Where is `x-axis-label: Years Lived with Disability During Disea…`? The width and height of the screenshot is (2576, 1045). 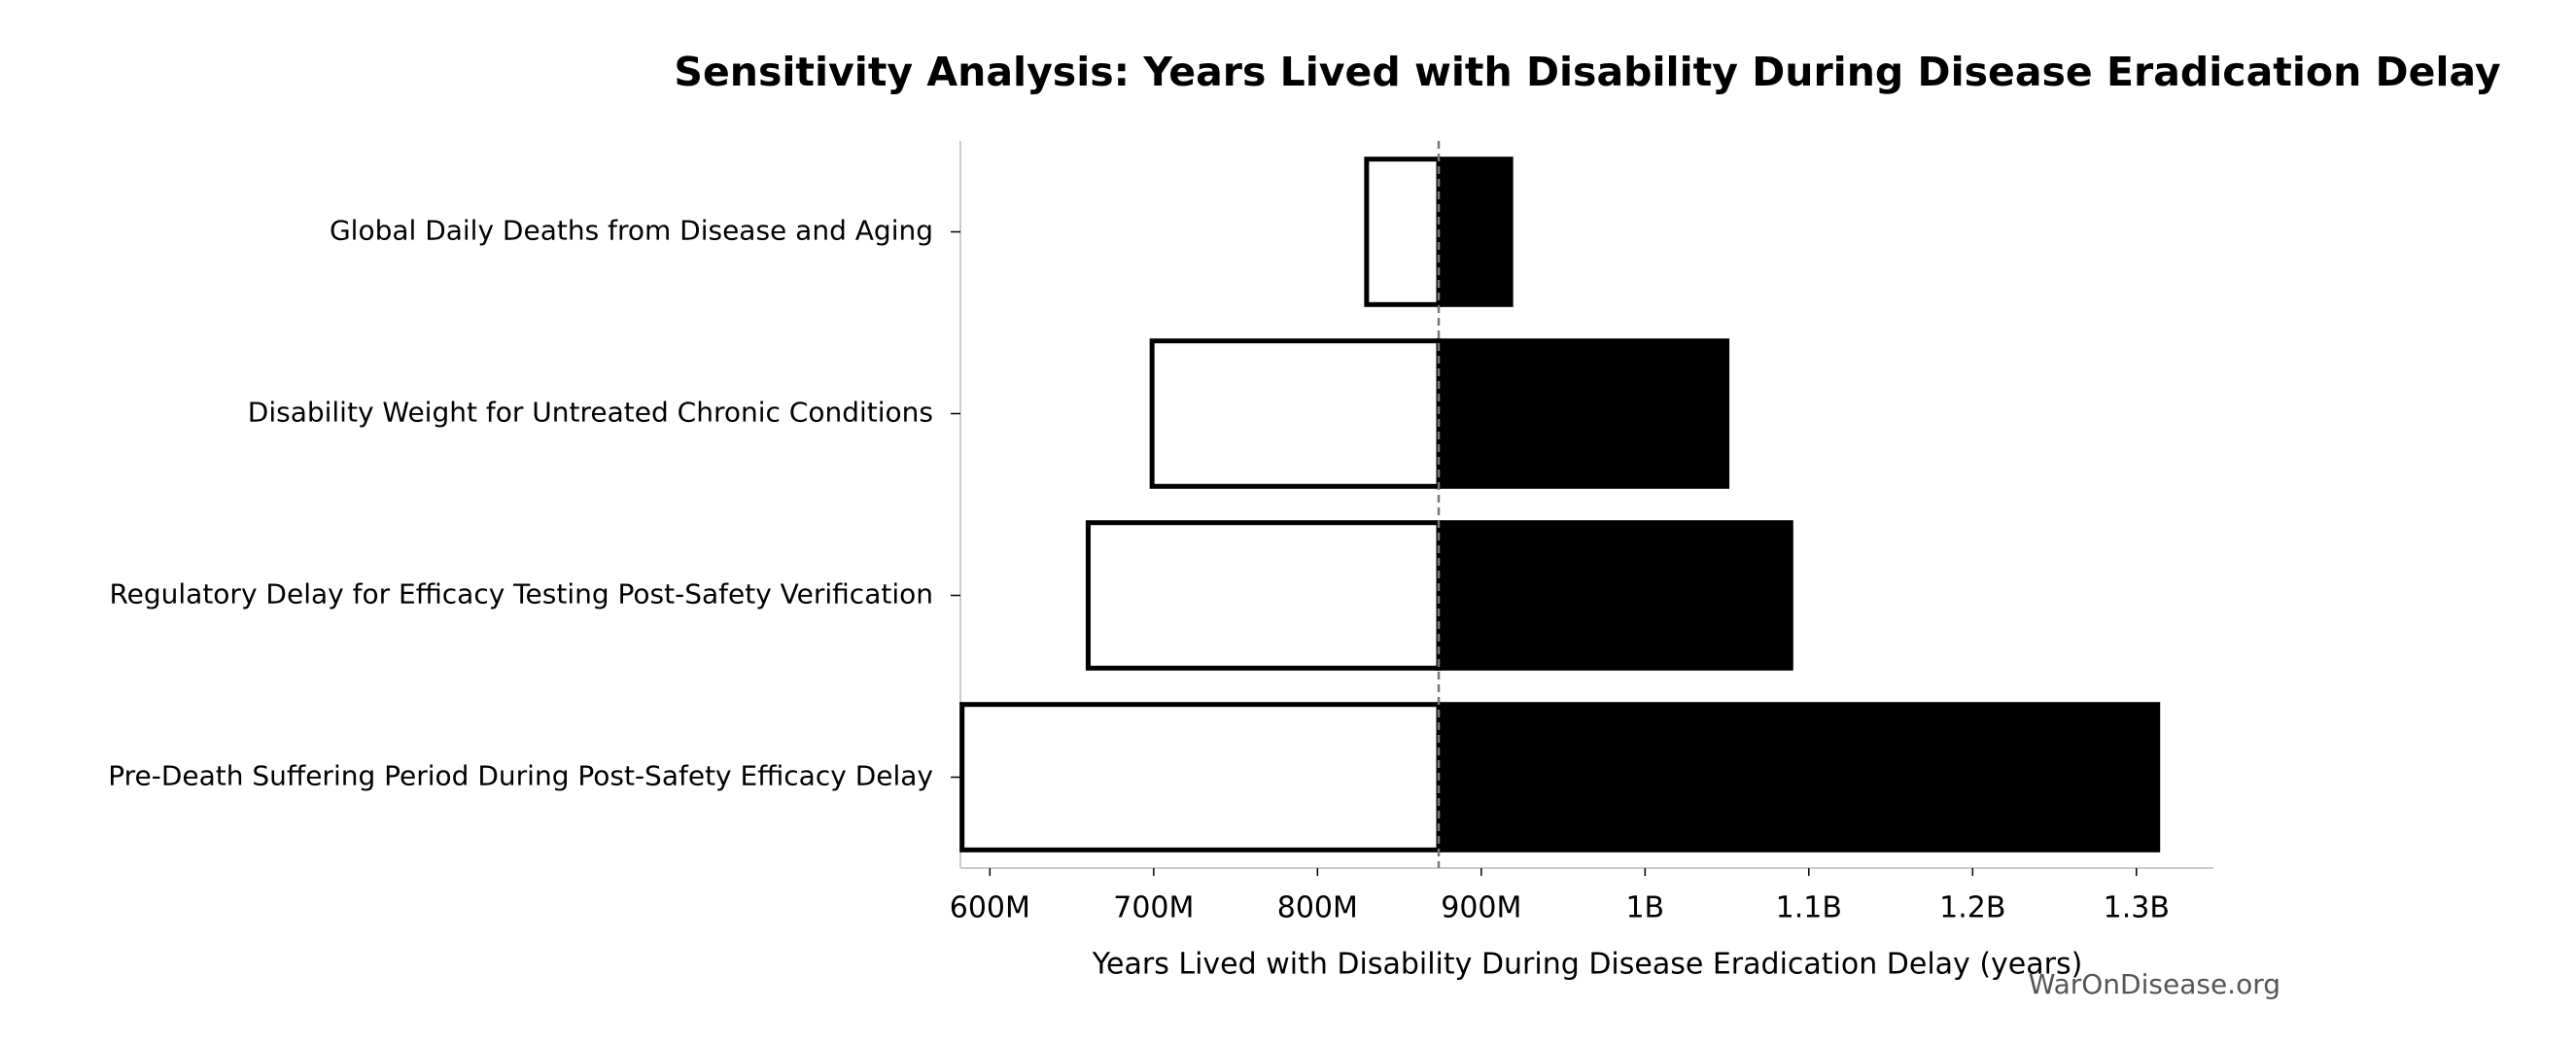
x-axis-label: Years Lived with Disability During Disea… is located at coordinates (1587, 965).